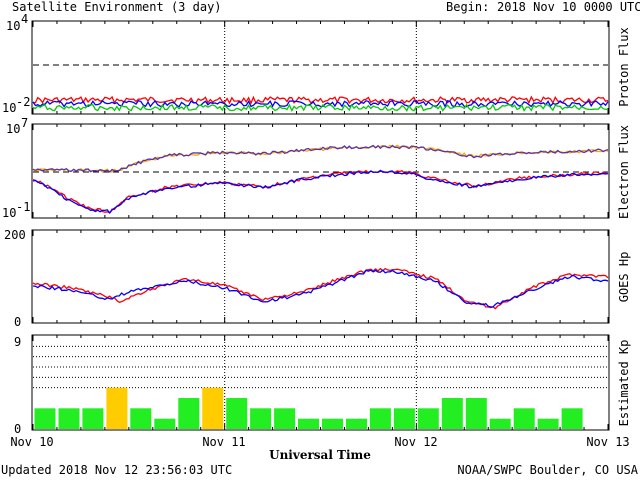  Describe the element at coordinates (116, 470) in the screenshot. I see `updated-timestamp: Updated 2018 Nov 12 23:56:03 UTC` at that location.